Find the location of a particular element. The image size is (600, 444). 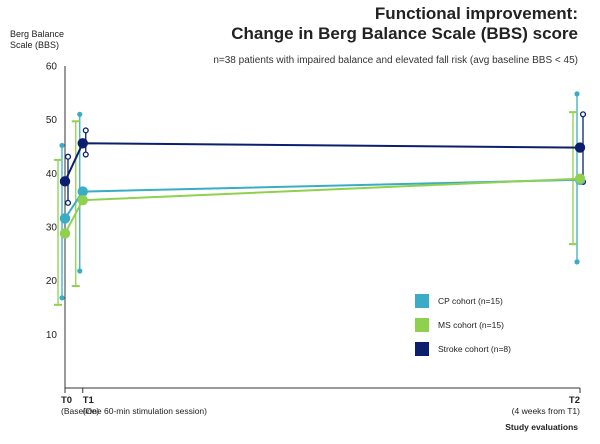

timepoint-label: T1 is located at coordinates (89, 400).